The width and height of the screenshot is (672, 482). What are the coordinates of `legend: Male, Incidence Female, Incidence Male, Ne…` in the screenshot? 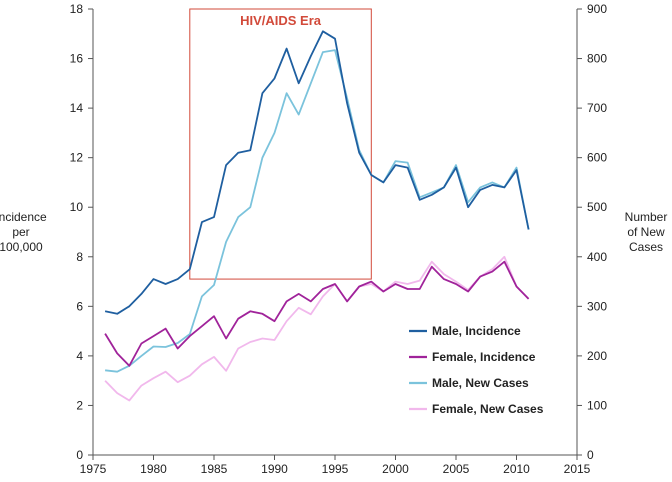 It's located at (476, 370).